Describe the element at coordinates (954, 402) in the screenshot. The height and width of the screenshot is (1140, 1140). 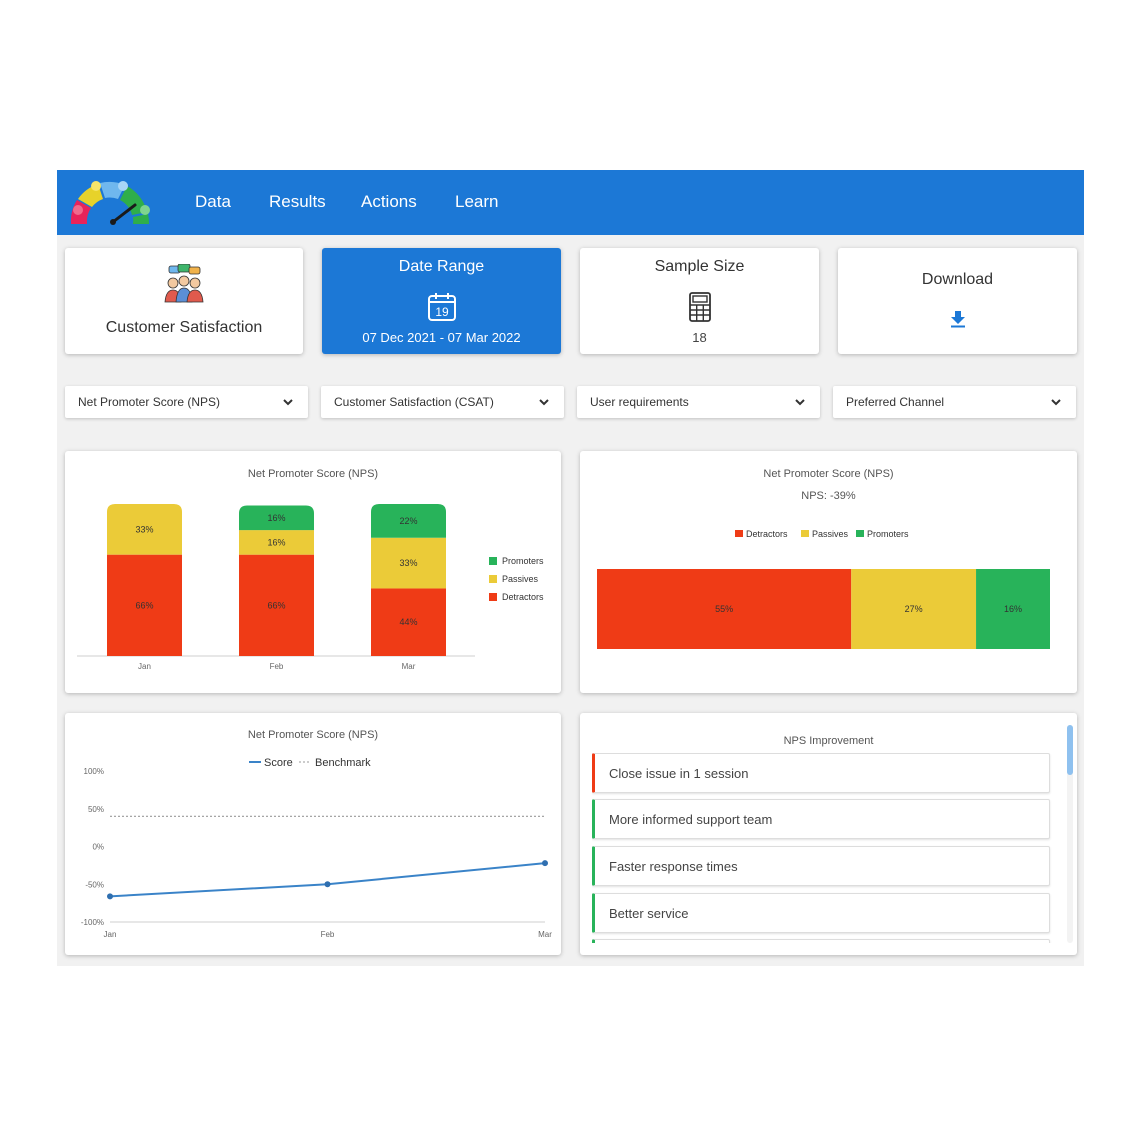
I see `preferred-channel-dropdown: Preferred Channel` at that location.